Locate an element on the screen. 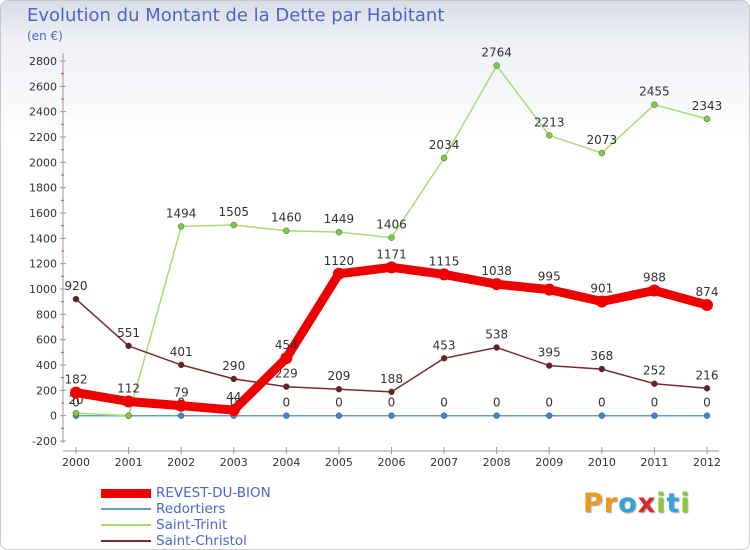  x-tick-label: 2009 is located at coordinates (549, 462).